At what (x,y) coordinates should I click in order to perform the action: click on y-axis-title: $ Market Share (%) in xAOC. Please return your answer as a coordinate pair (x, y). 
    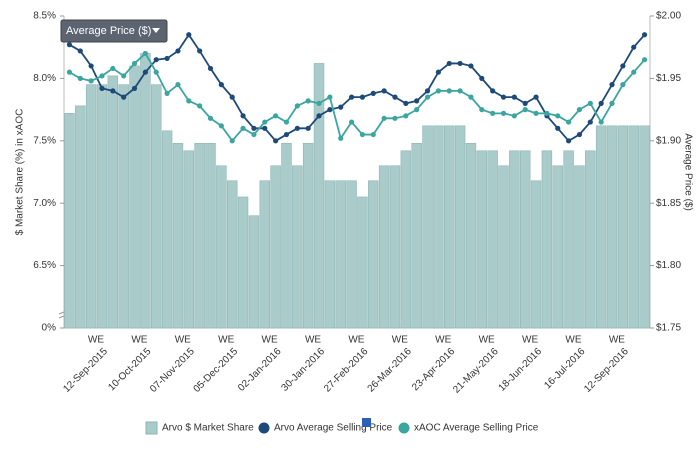
    Looking at the image, I should click on (20, 172).